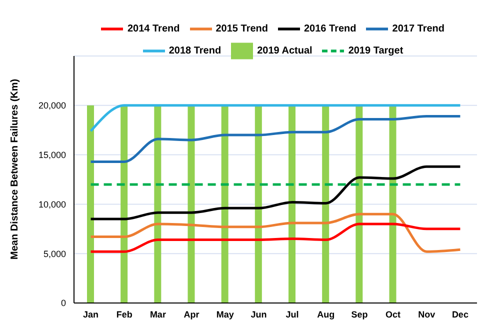  Describe the element at coordinates (376, 51) in the screenshot. I see `legend-label: 2019 Target` at that location.